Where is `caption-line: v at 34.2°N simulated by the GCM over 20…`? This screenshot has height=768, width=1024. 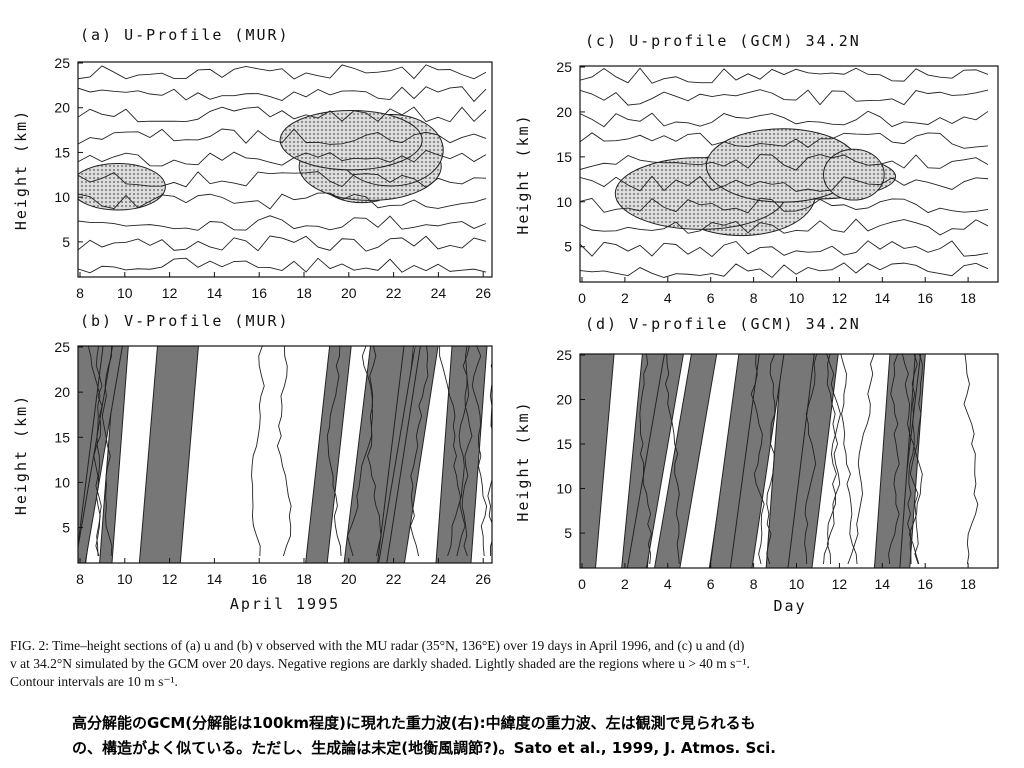
caption-line: v at 34.2°N simulated by the GCM over 20… is located at coordinates (380, 663).